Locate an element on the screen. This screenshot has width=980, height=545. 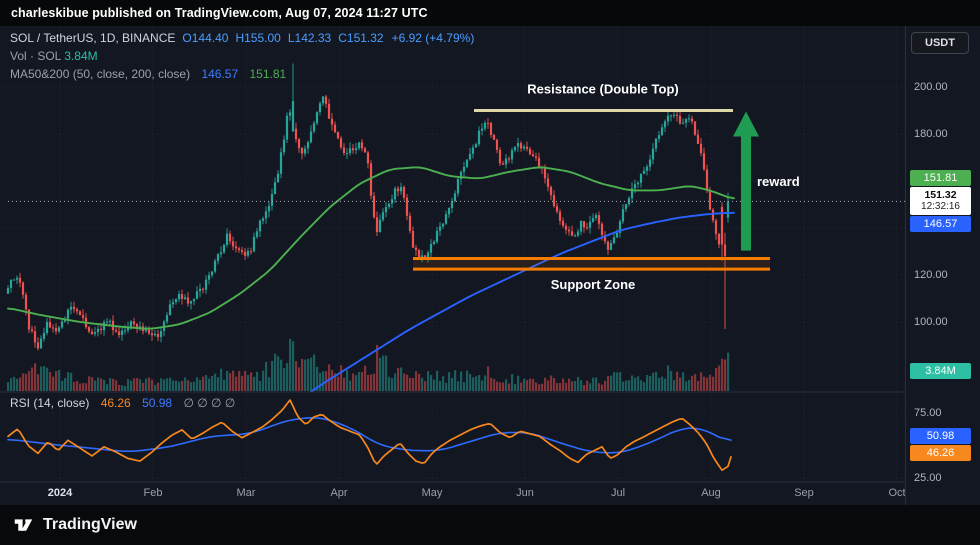
ohlc-low: L142.33 is located at coordinates (309, 38).